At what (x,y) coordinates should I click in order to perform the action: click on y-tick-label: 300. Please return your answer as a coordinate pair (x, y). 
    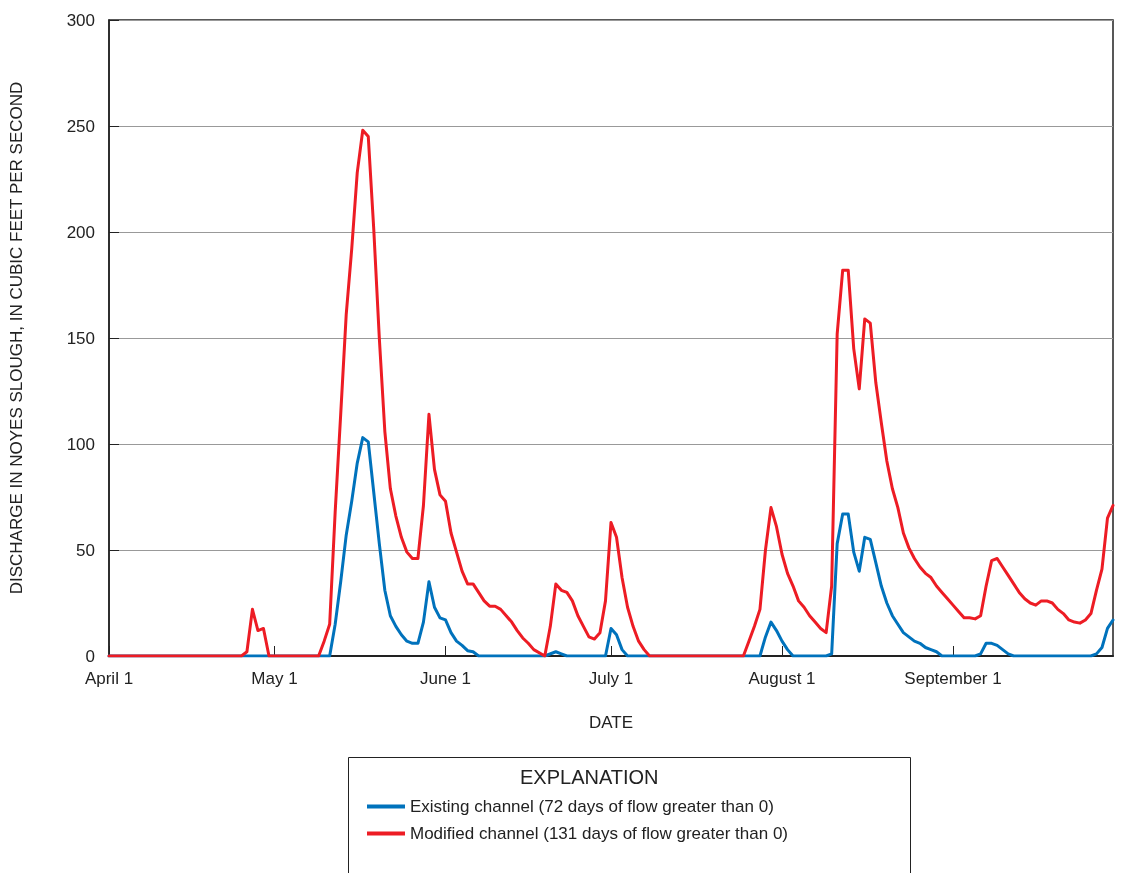
    Looking at the image, I should click on (80, 20).